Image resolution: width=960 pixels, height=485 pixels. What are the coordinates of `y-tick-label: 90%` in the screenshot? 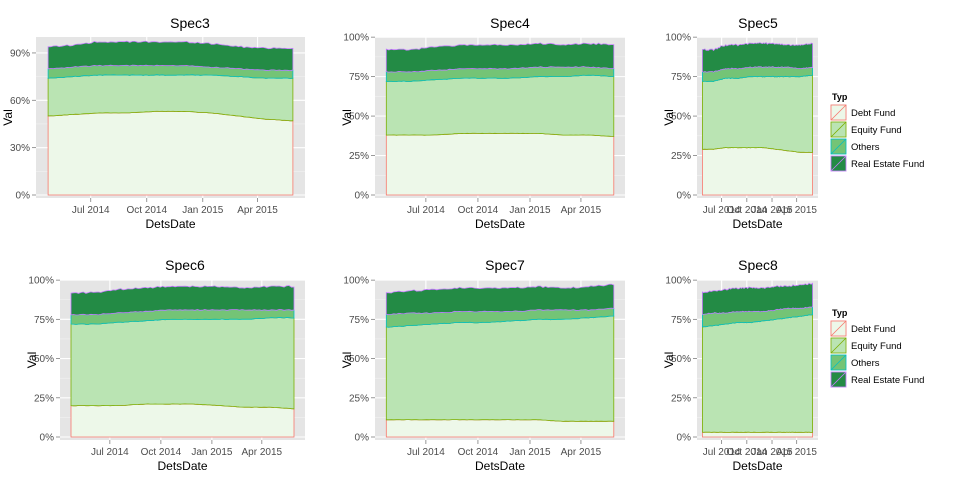 It's located at (20, 53).